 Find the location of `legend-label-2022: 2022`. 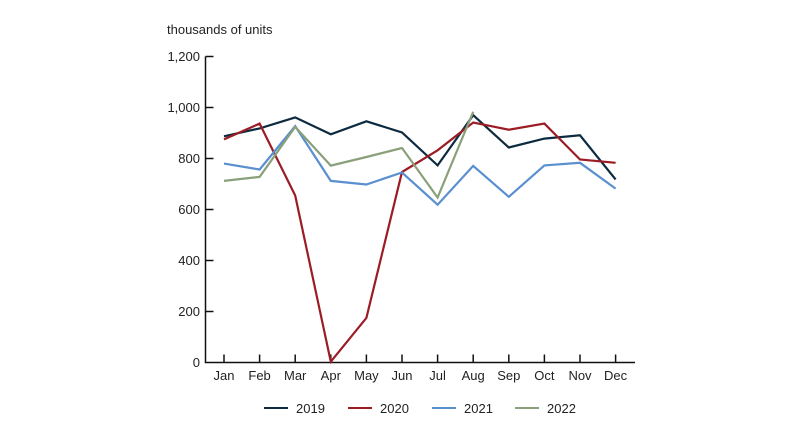

legend-label-2022: 2022 is located at coordinates (561, 408).